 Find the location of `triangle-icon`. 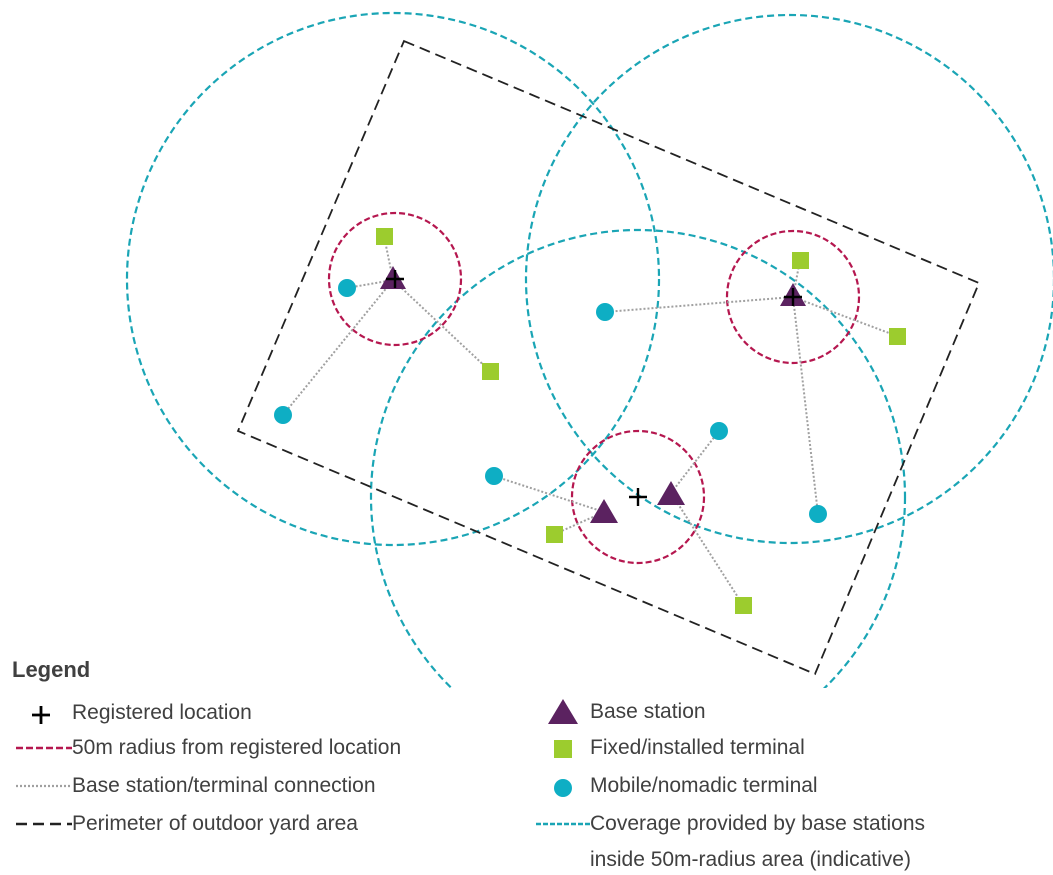

triangle-icon is located at coordinates (565, 712).